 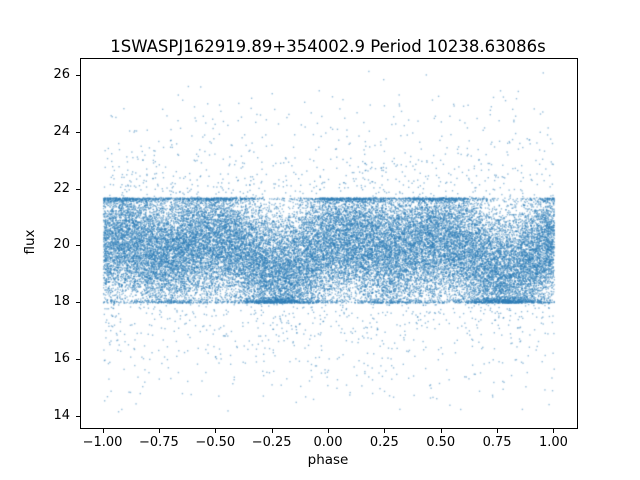 I want to click on x-tick-label: 0.75, so click(x=497, y=442).